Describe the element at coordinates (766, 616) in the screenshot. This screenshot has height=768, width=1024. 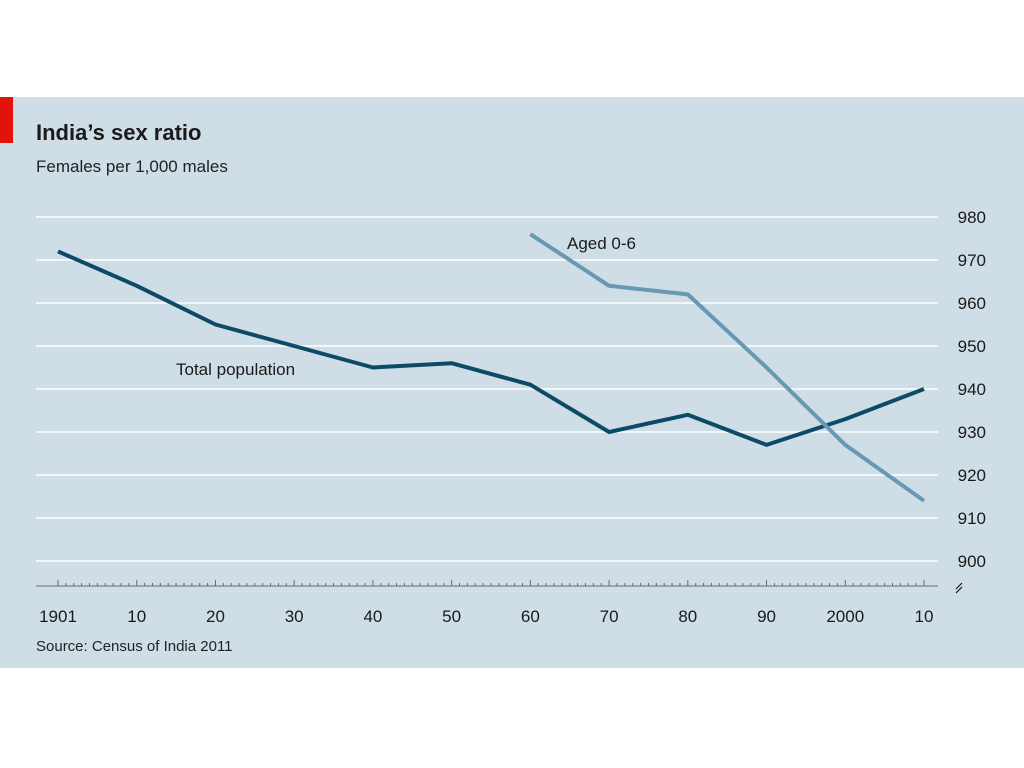
I see `x-tick-label: 90` at that location.